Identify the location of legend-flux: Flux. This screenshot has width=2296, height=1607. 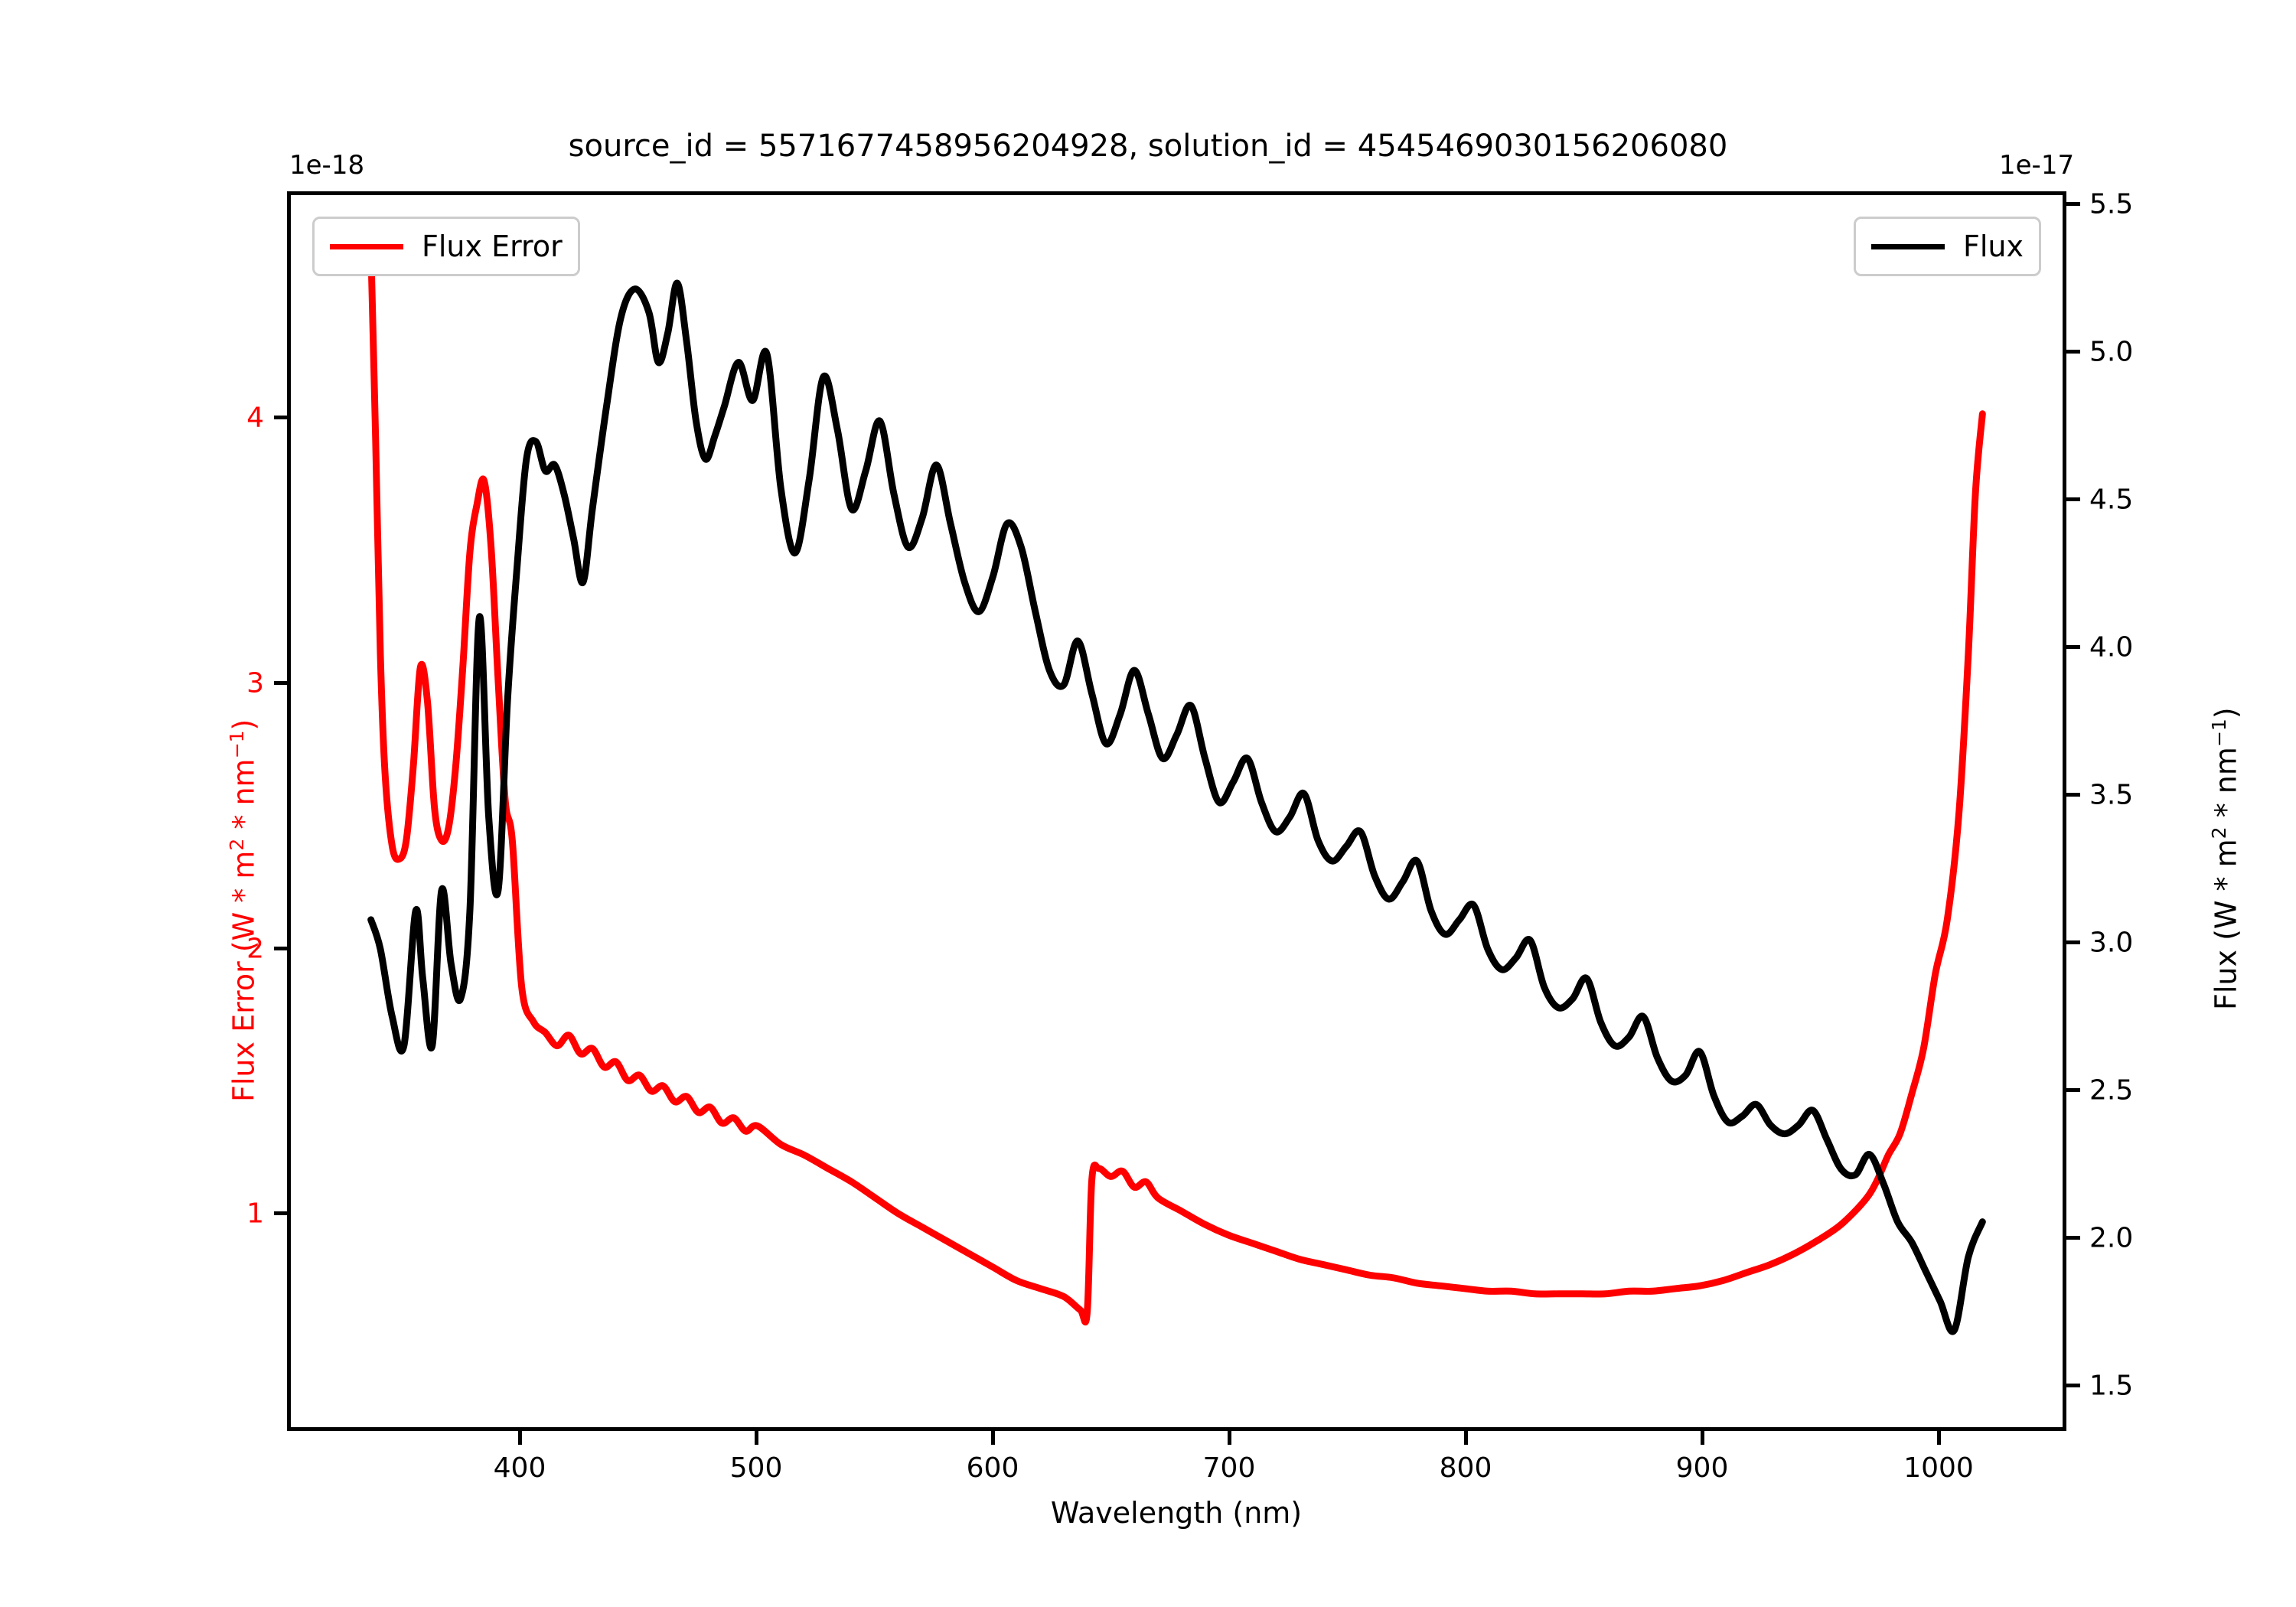
(1947, 246).